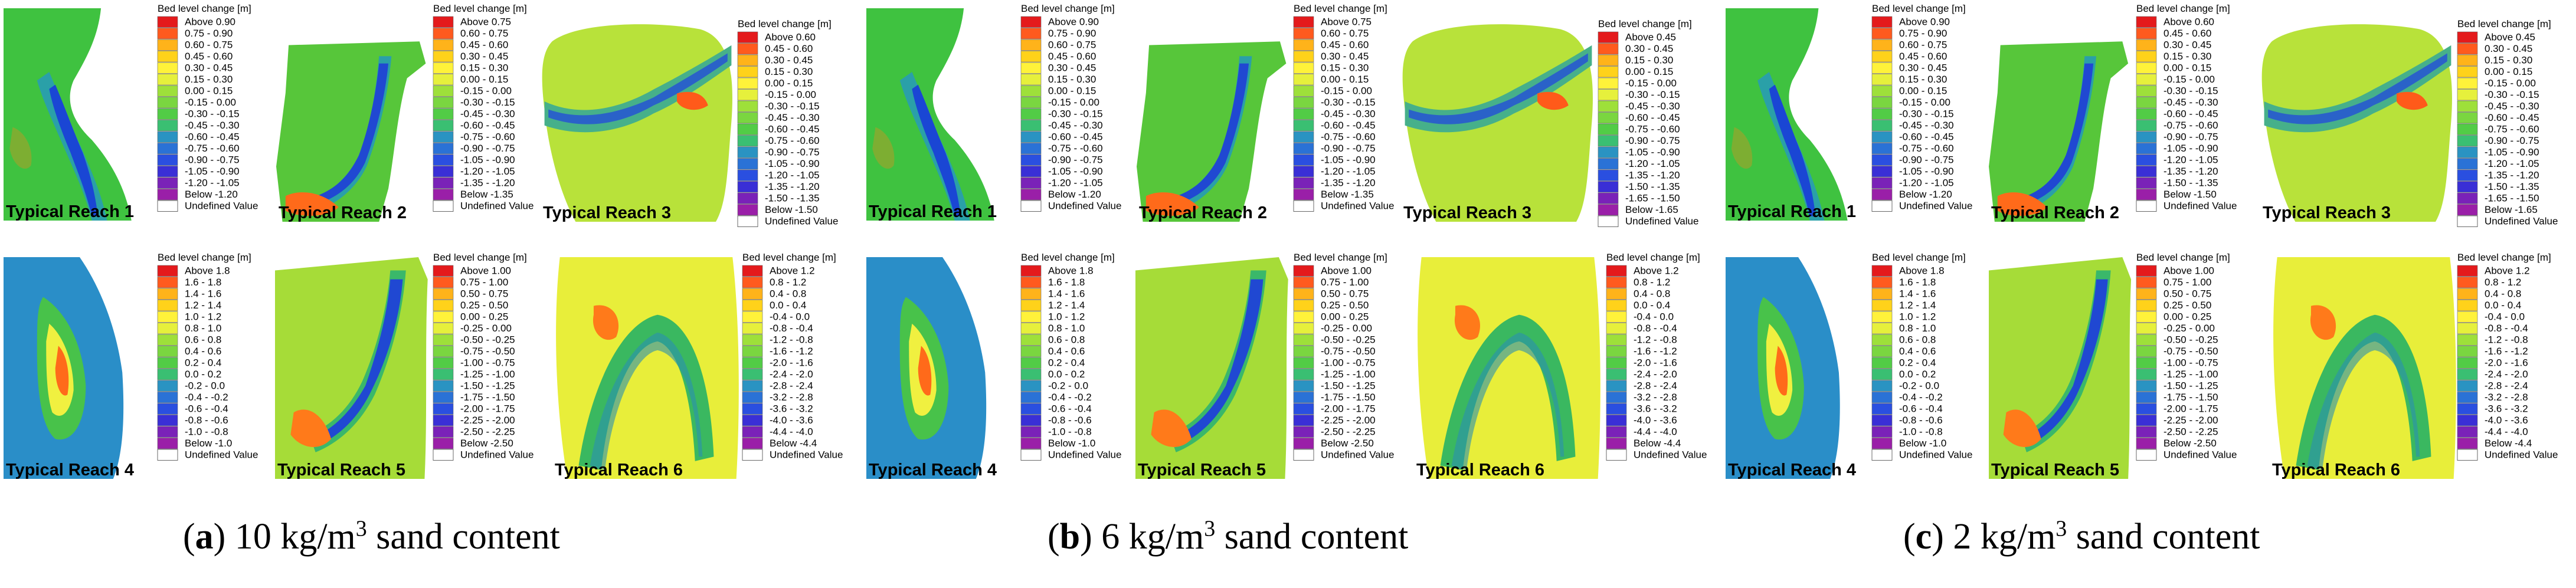 This screenshot has height=588, width=2576. I want to click on caption-a: (a) 10 kg/m3 sand content, so click(372, 536).